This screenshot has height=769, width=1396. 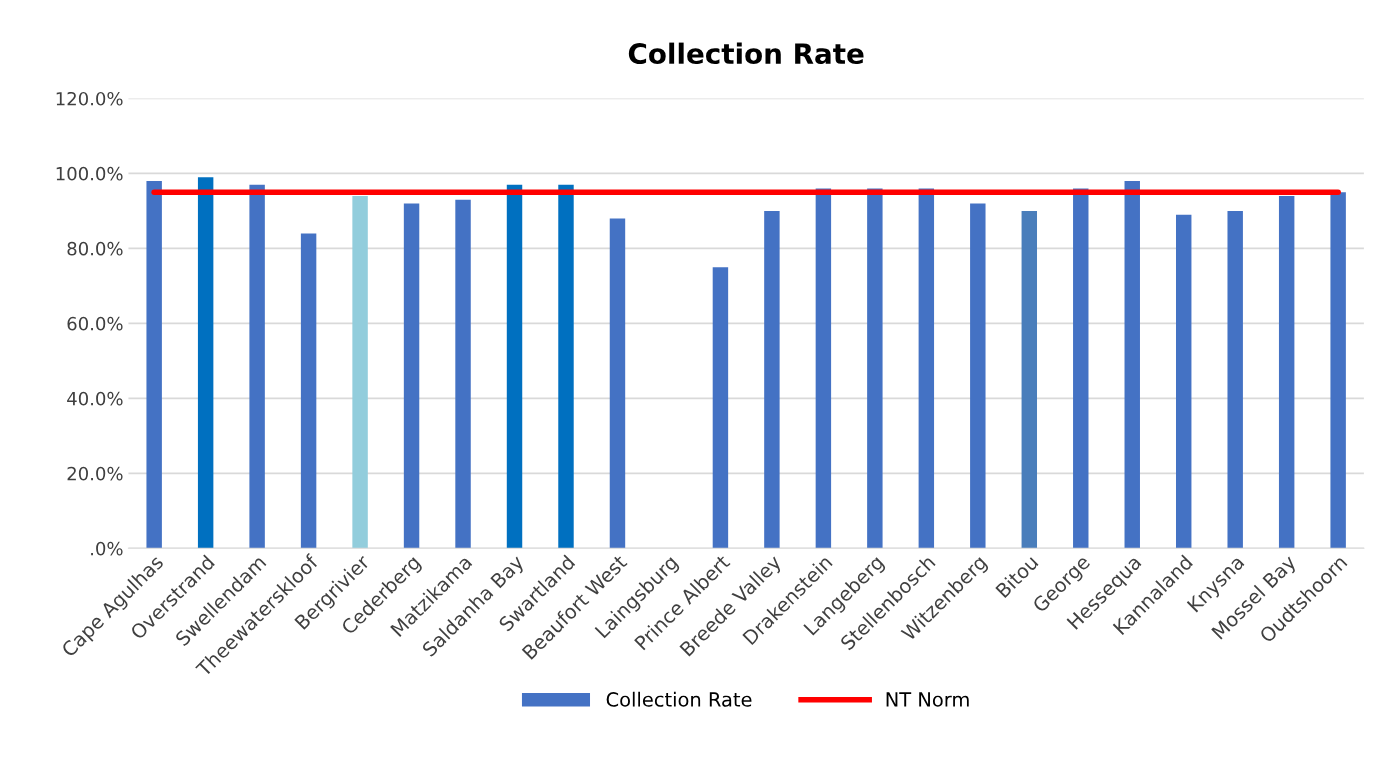 What do you see at coordinates (95, 248) in the screenshot?
I see `y-tick-label: 80.0%` at bounding box center [95, 248].